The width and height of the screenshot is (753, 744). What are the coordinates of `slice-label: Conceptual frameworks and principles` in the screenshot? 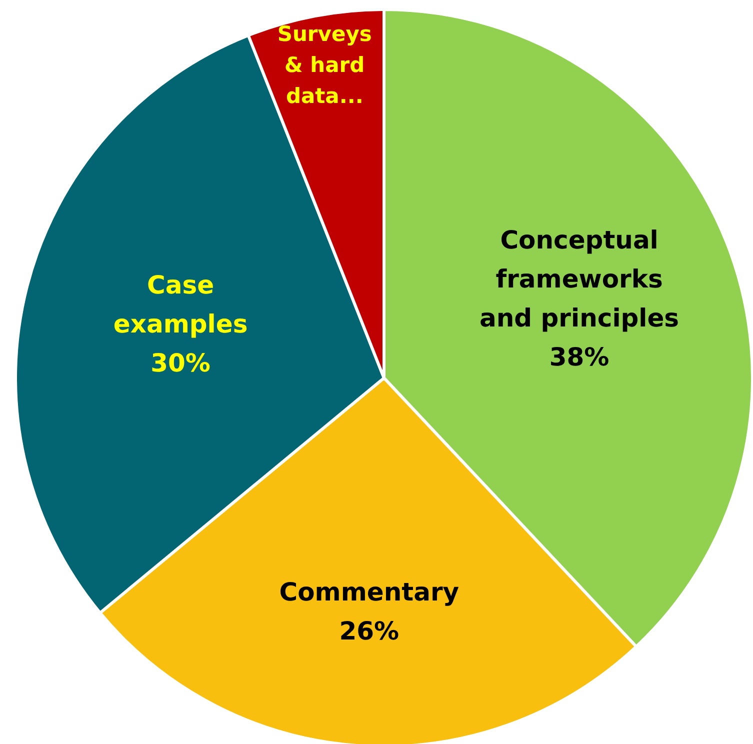 It's located at (580, 279).